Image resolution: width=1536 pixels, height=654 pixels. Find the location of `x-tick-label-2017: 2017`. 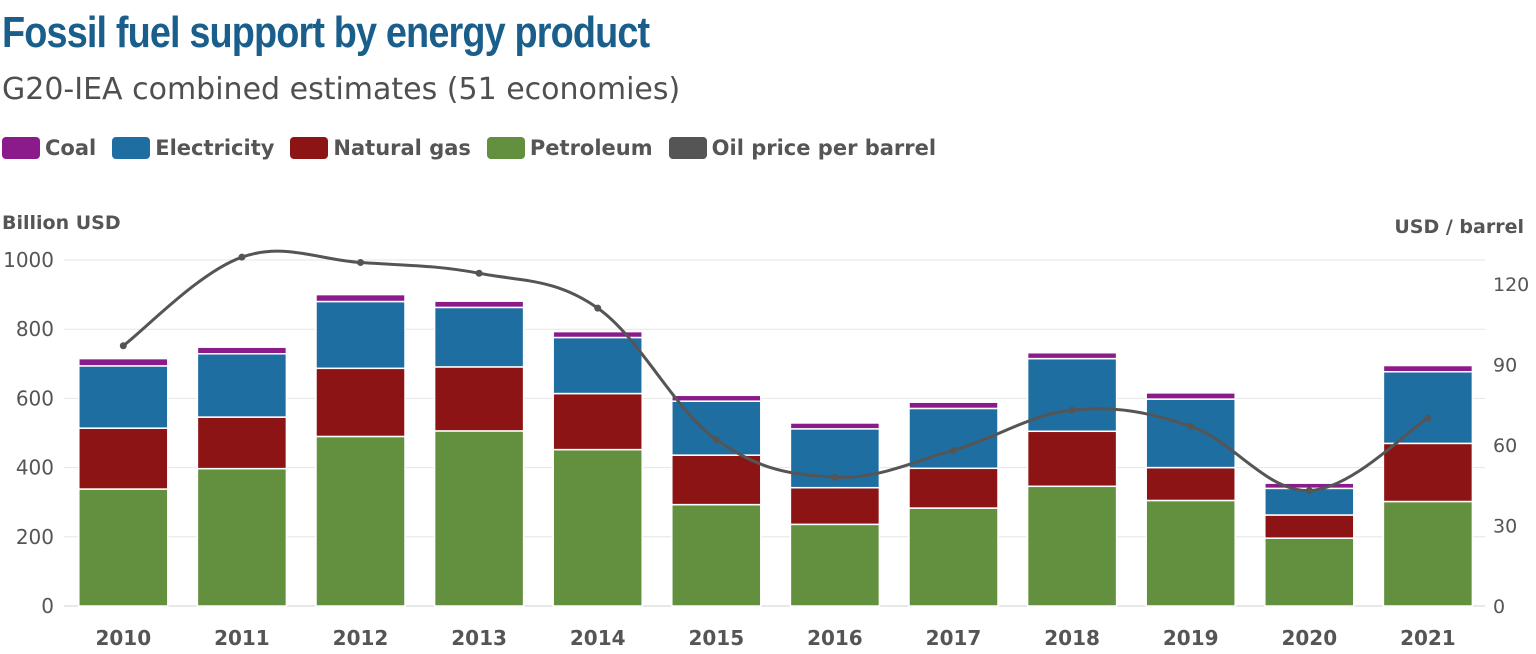

x-tick-label-2017: 2017 is located at coordinates (954, 638).